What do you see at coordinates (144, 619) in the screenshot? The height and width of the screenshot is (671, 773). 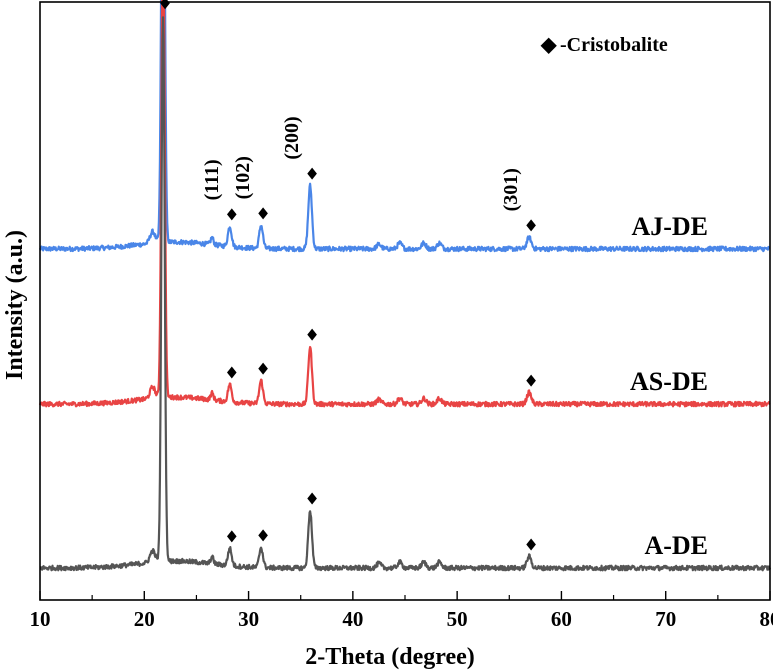 I see `x-tick-label: 20` at bounding box center [144, 619].